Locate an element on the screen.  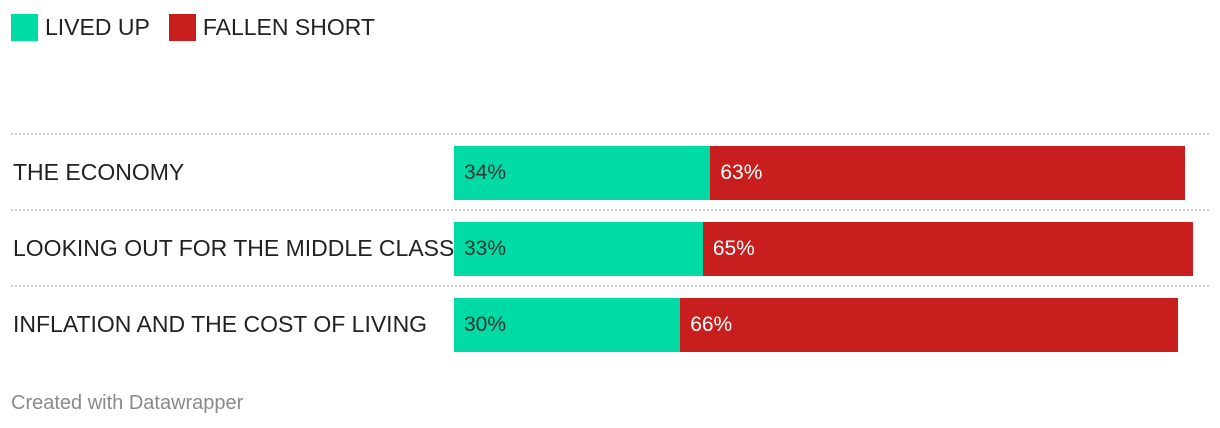
data-label: 66% is located at coordinates (711, 324).